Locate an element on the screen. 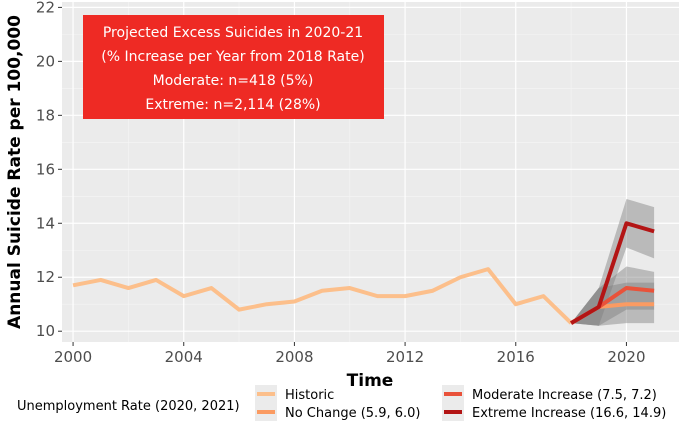  legend-item-moderate: Moderate Increase (7.5, 7.2) is located at coordinates (549, 394).